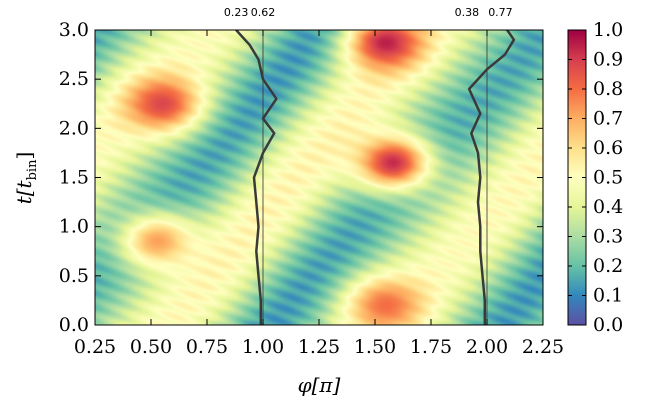 This screenshot has width=650, height=403. I want to click on x-tick-label: 0.75, so click(207, 347).